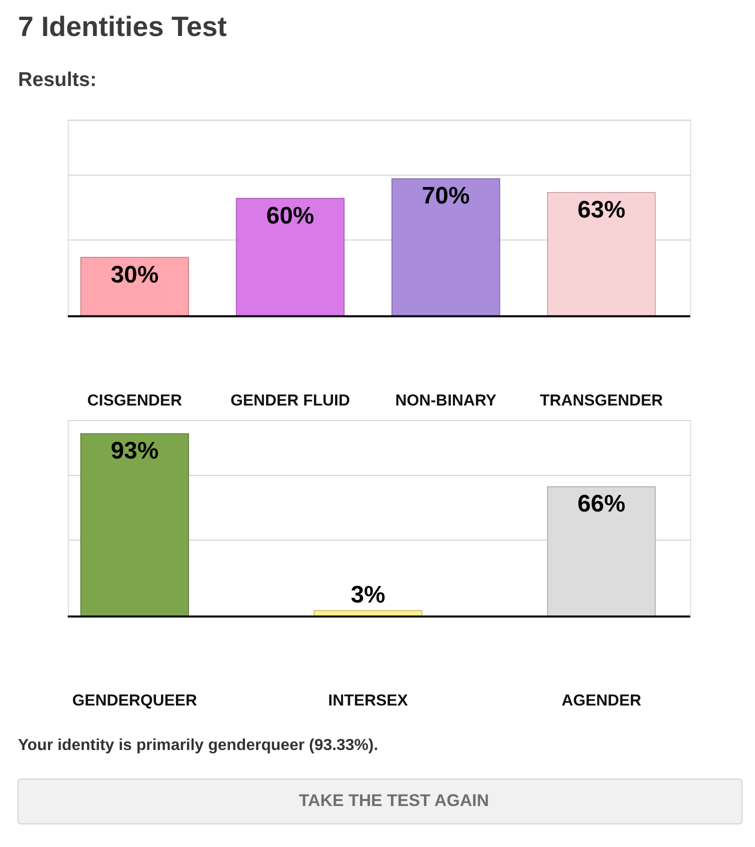 This screenshot has height=847, width=755. What do you see at coordinates (602, 401) in the screenshot?
I see `x-tick-label: TRANSGENDER` at bounding box center [602, 401].